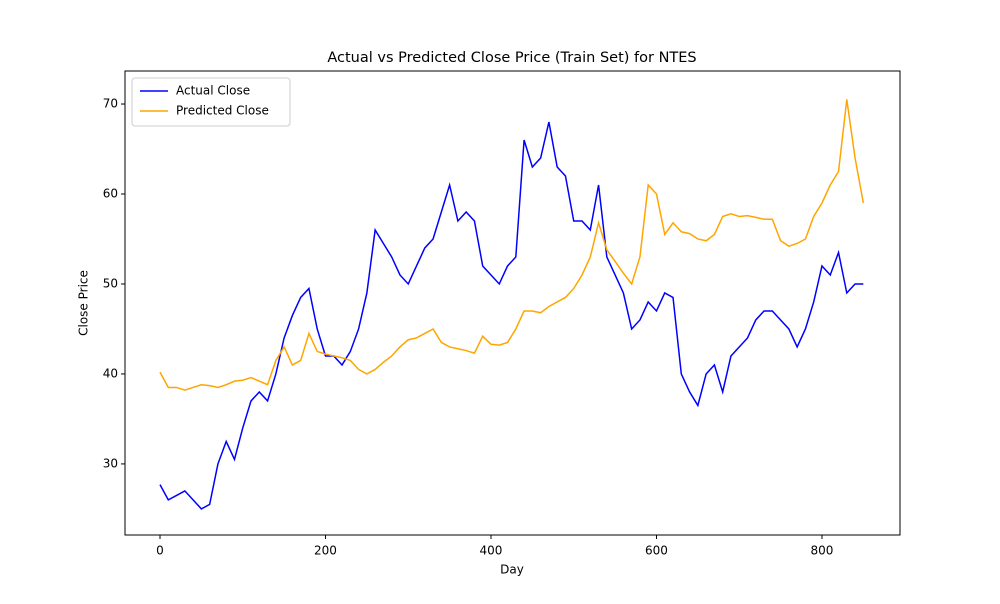 This screenshot has width=1000, height=604. Describe the element at coordinates (211, 102) in the screenshot. I see `legend-box` at that location.